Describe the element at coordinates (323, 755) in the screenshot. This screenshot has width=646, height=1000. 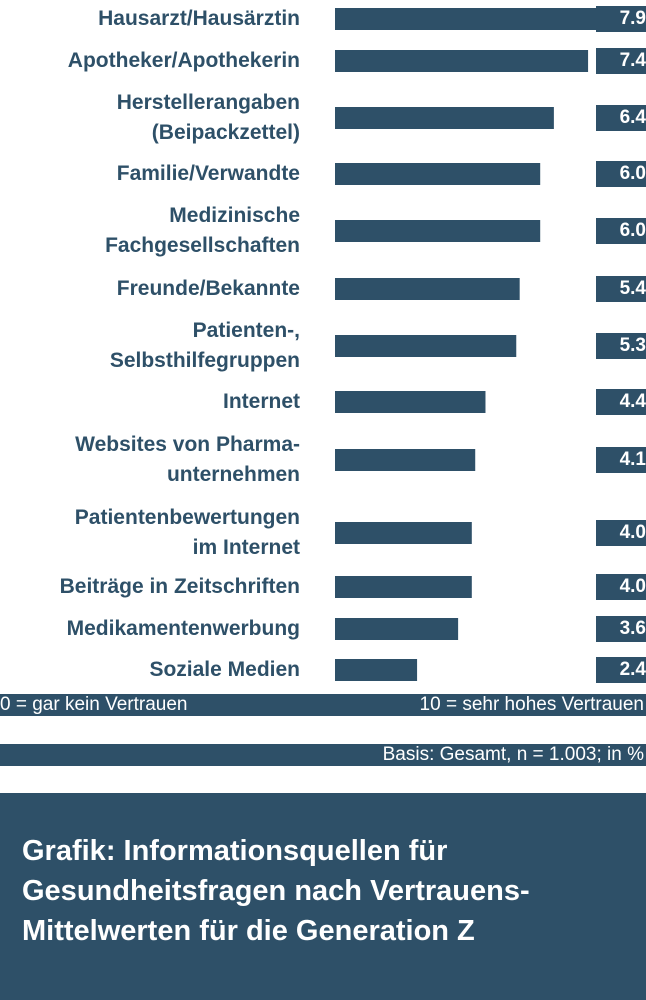
I see `base-note-band: Basis: Gesamt, n = 1.003; in %` at that location.